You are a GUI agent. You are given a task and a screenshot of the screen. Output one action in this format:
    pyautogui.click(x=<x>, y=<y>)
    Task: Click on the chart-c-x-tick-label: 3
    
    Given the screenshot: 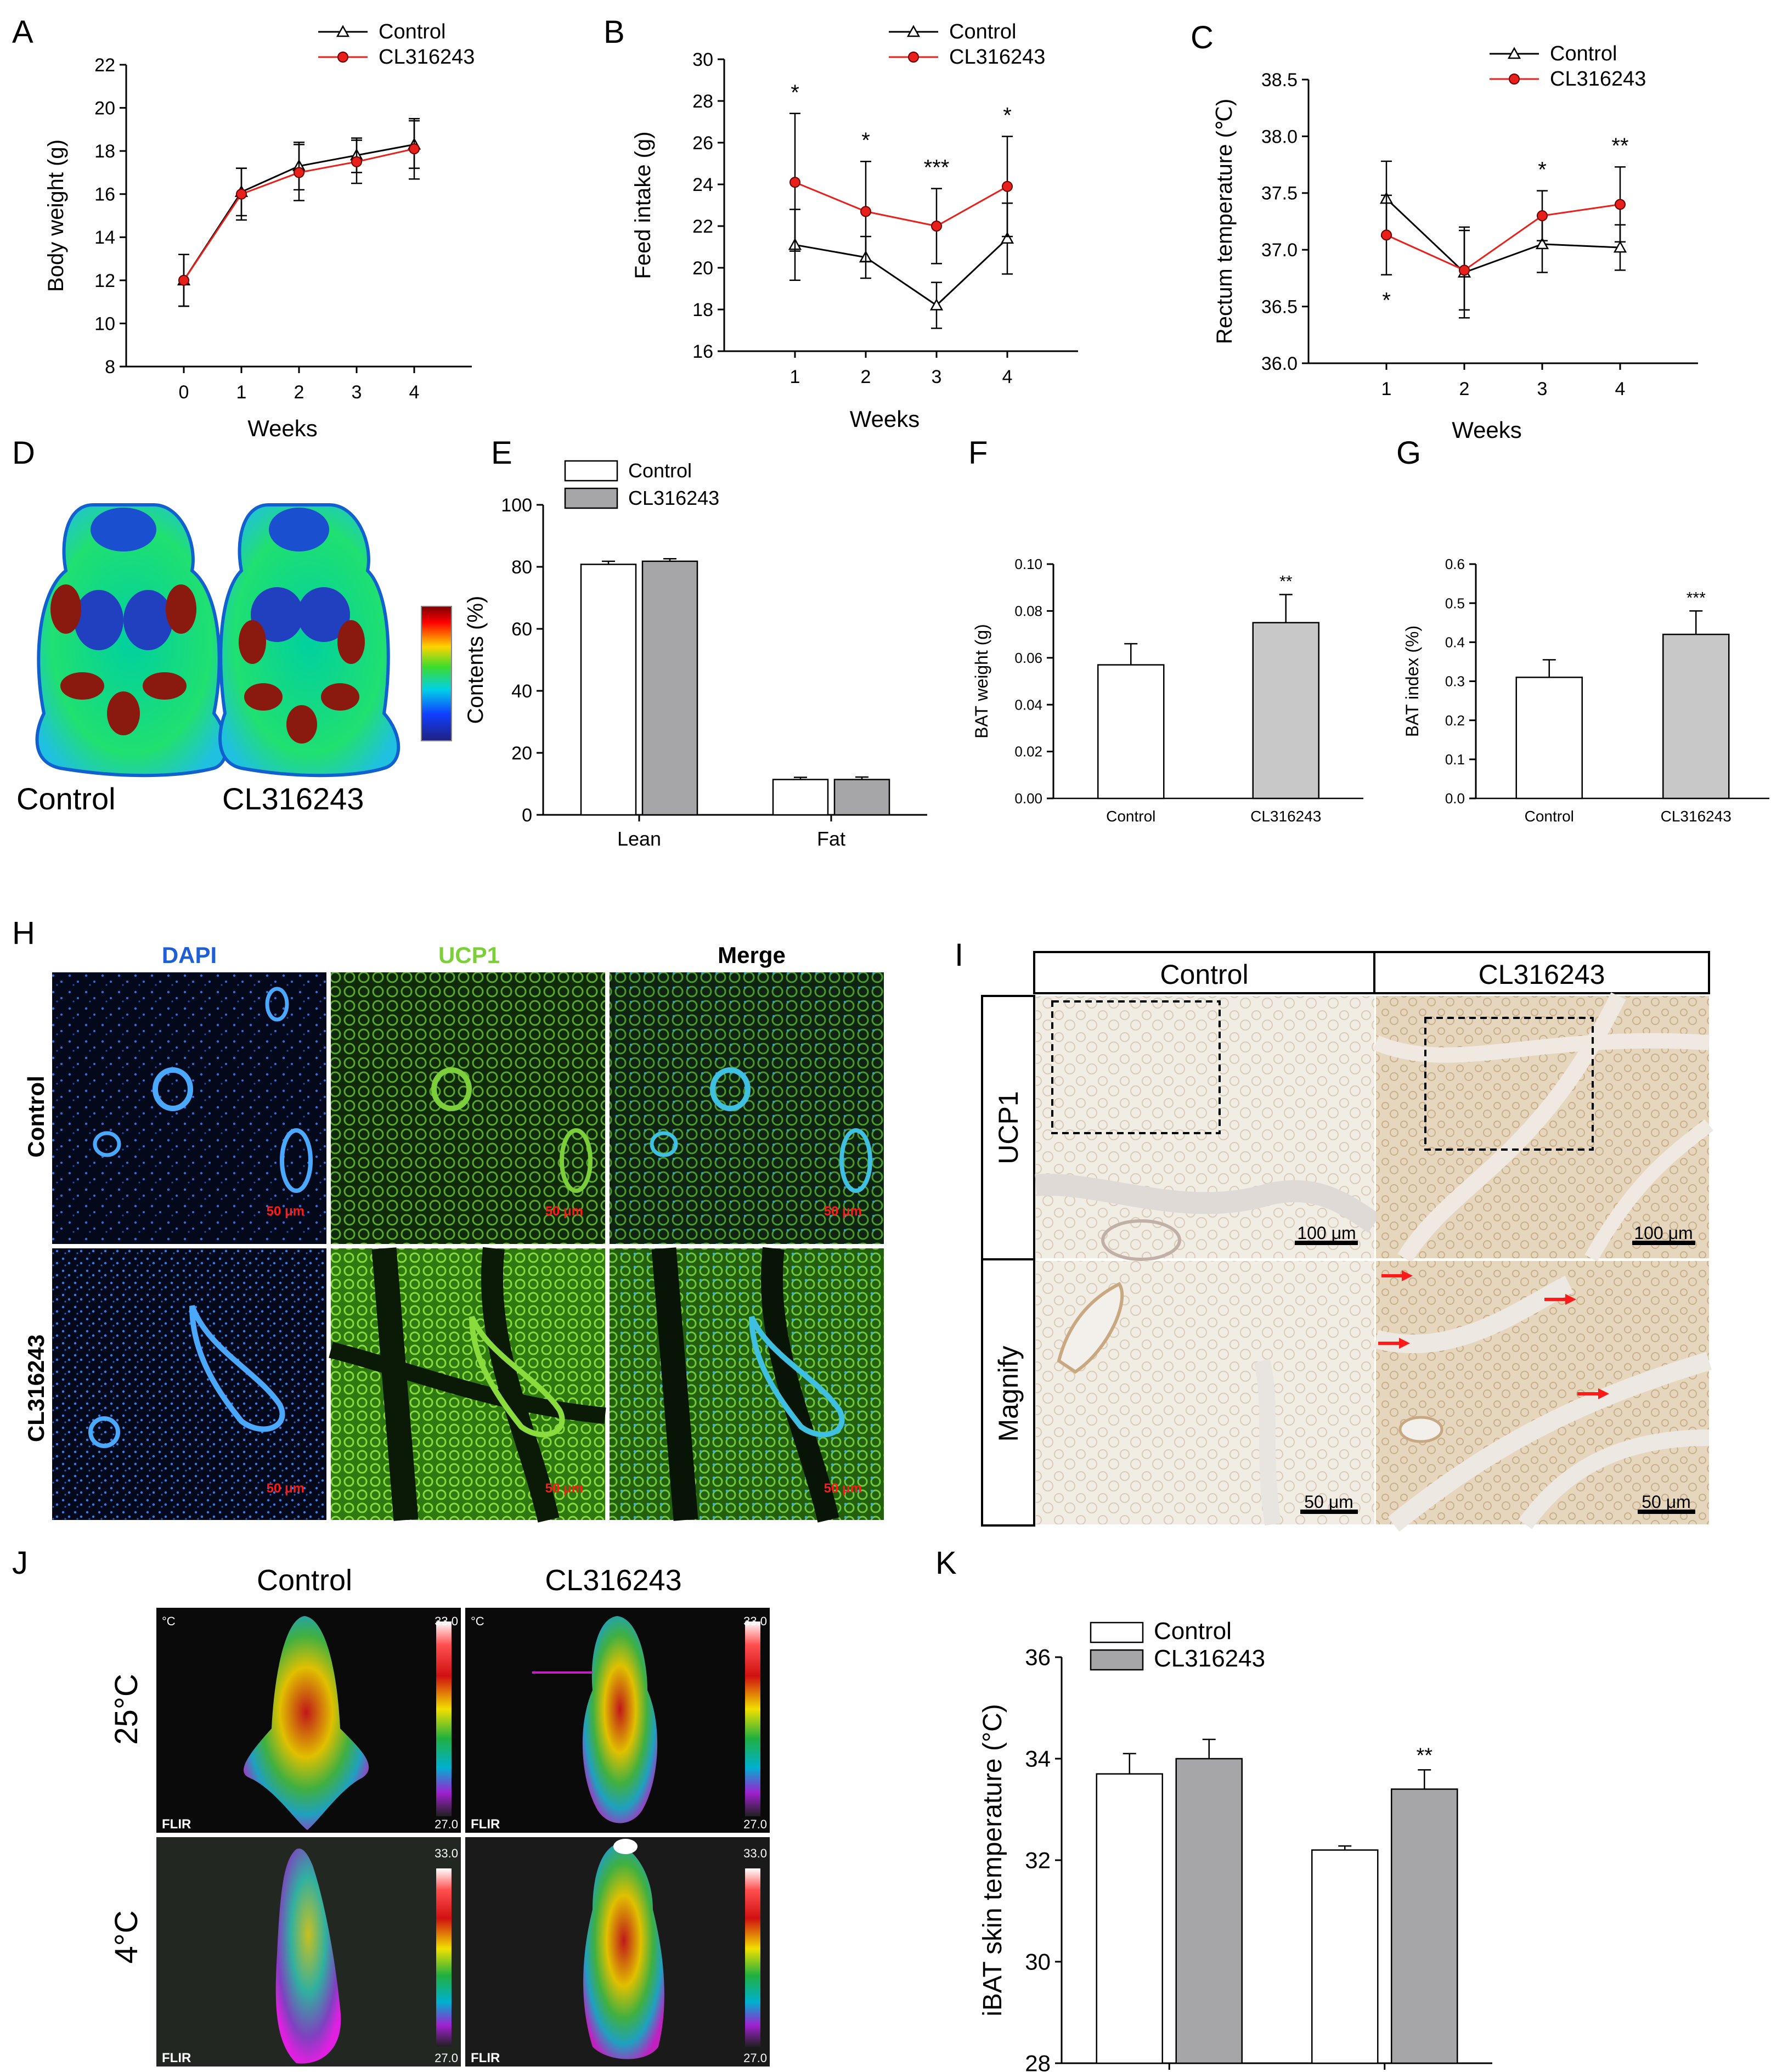 What is the action you would take?
    pyautogui.click(x=1542, y=389)
    